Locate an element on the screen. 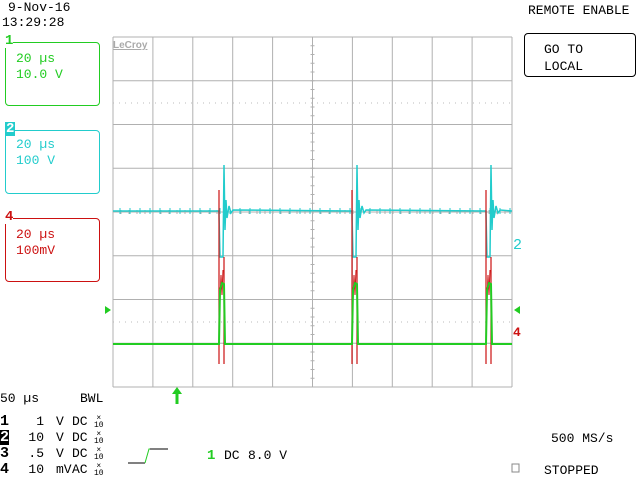 This screenshot has height=480, width=640. go-to-local-line2: LOCAL is located at coordinates (564, 66).